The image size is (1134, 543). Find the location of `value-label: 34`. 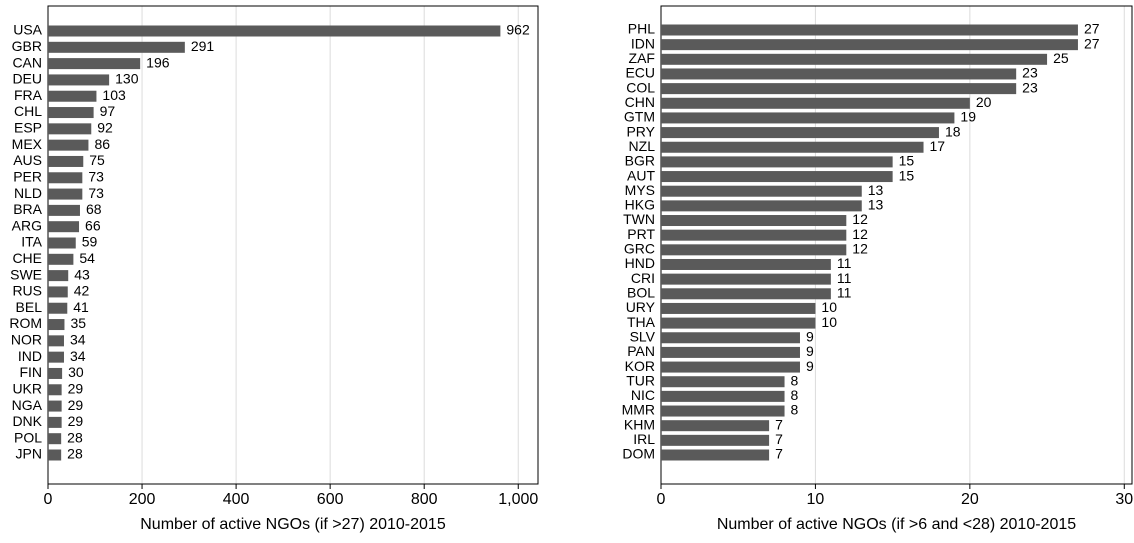

value-label: 34 is located at coordinates (78, 340).